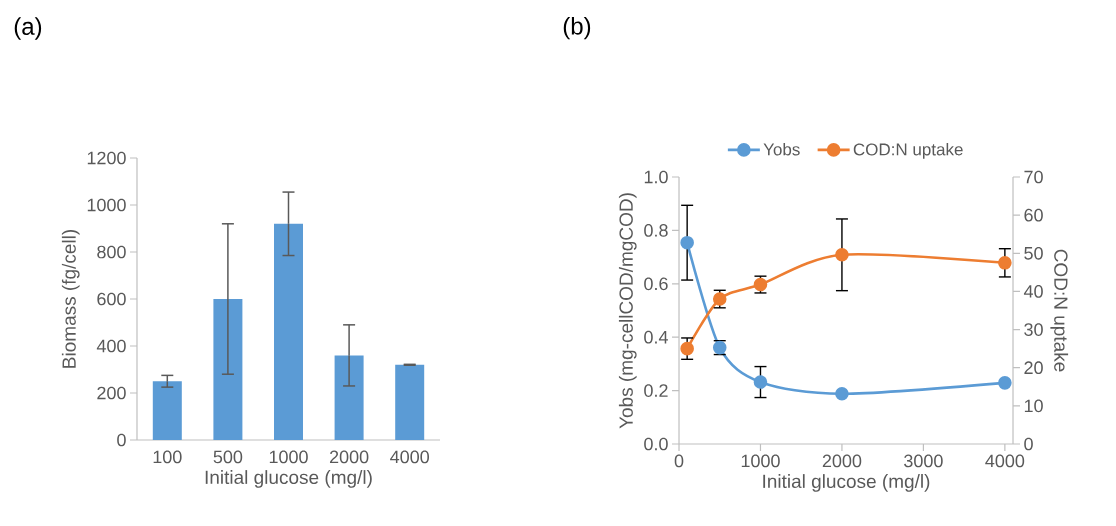 Image resolution: width=1116 pixels, height=526 pixels. What do you see at coordinates (1033, 329) in the screenshot?
I see `y2-tick-label: 30` at bounding box center [1033, 329].